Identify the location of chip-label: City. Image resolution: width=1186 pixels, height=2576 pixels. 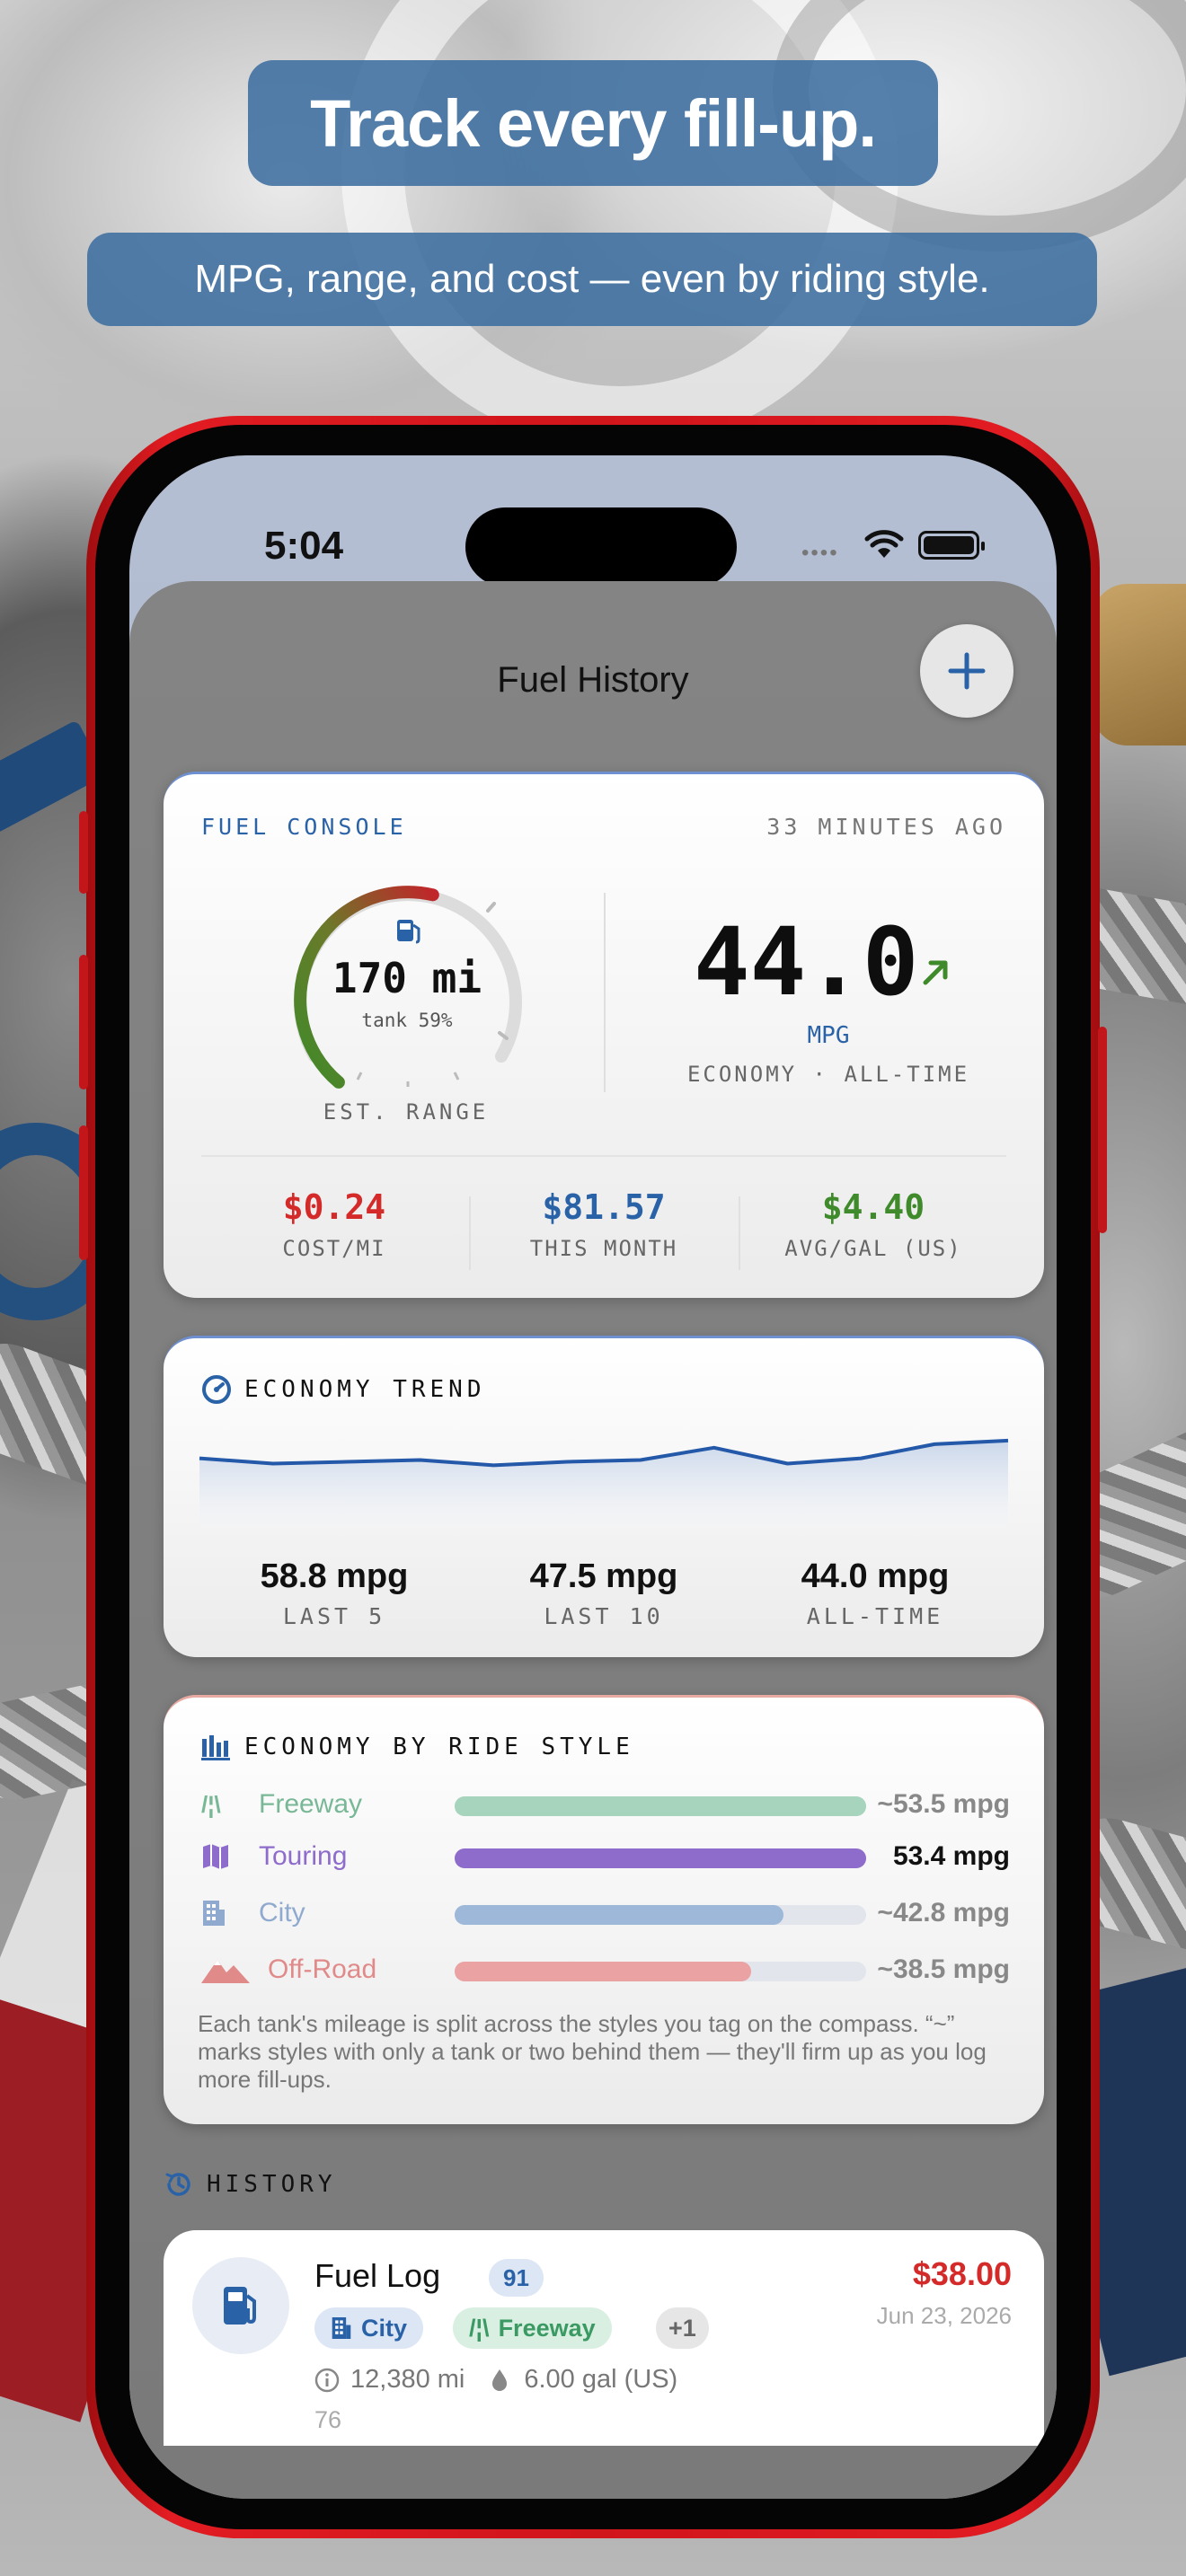
(384, 2328).